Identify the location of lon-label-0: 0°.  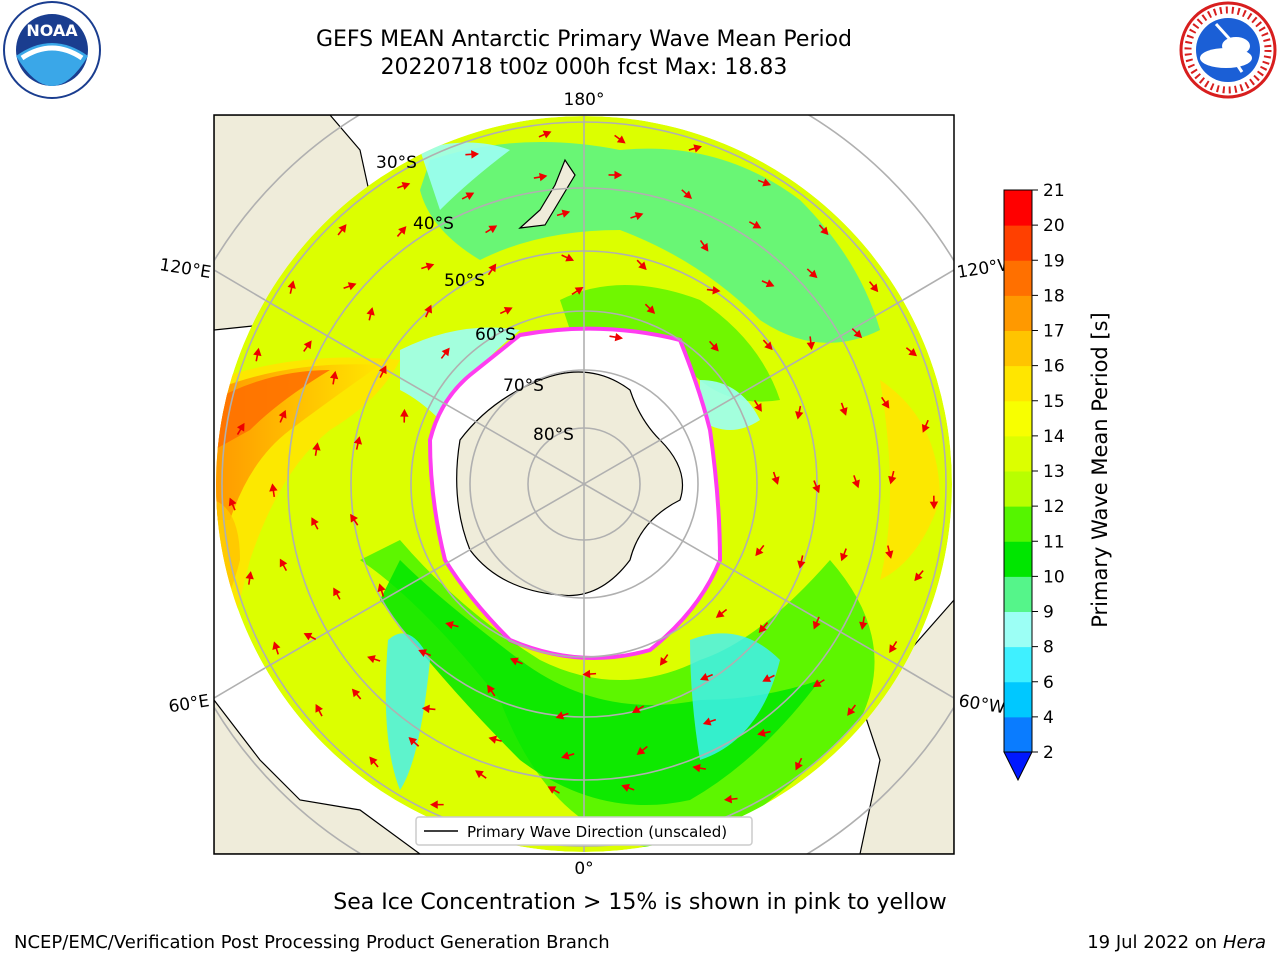
(583, 869).